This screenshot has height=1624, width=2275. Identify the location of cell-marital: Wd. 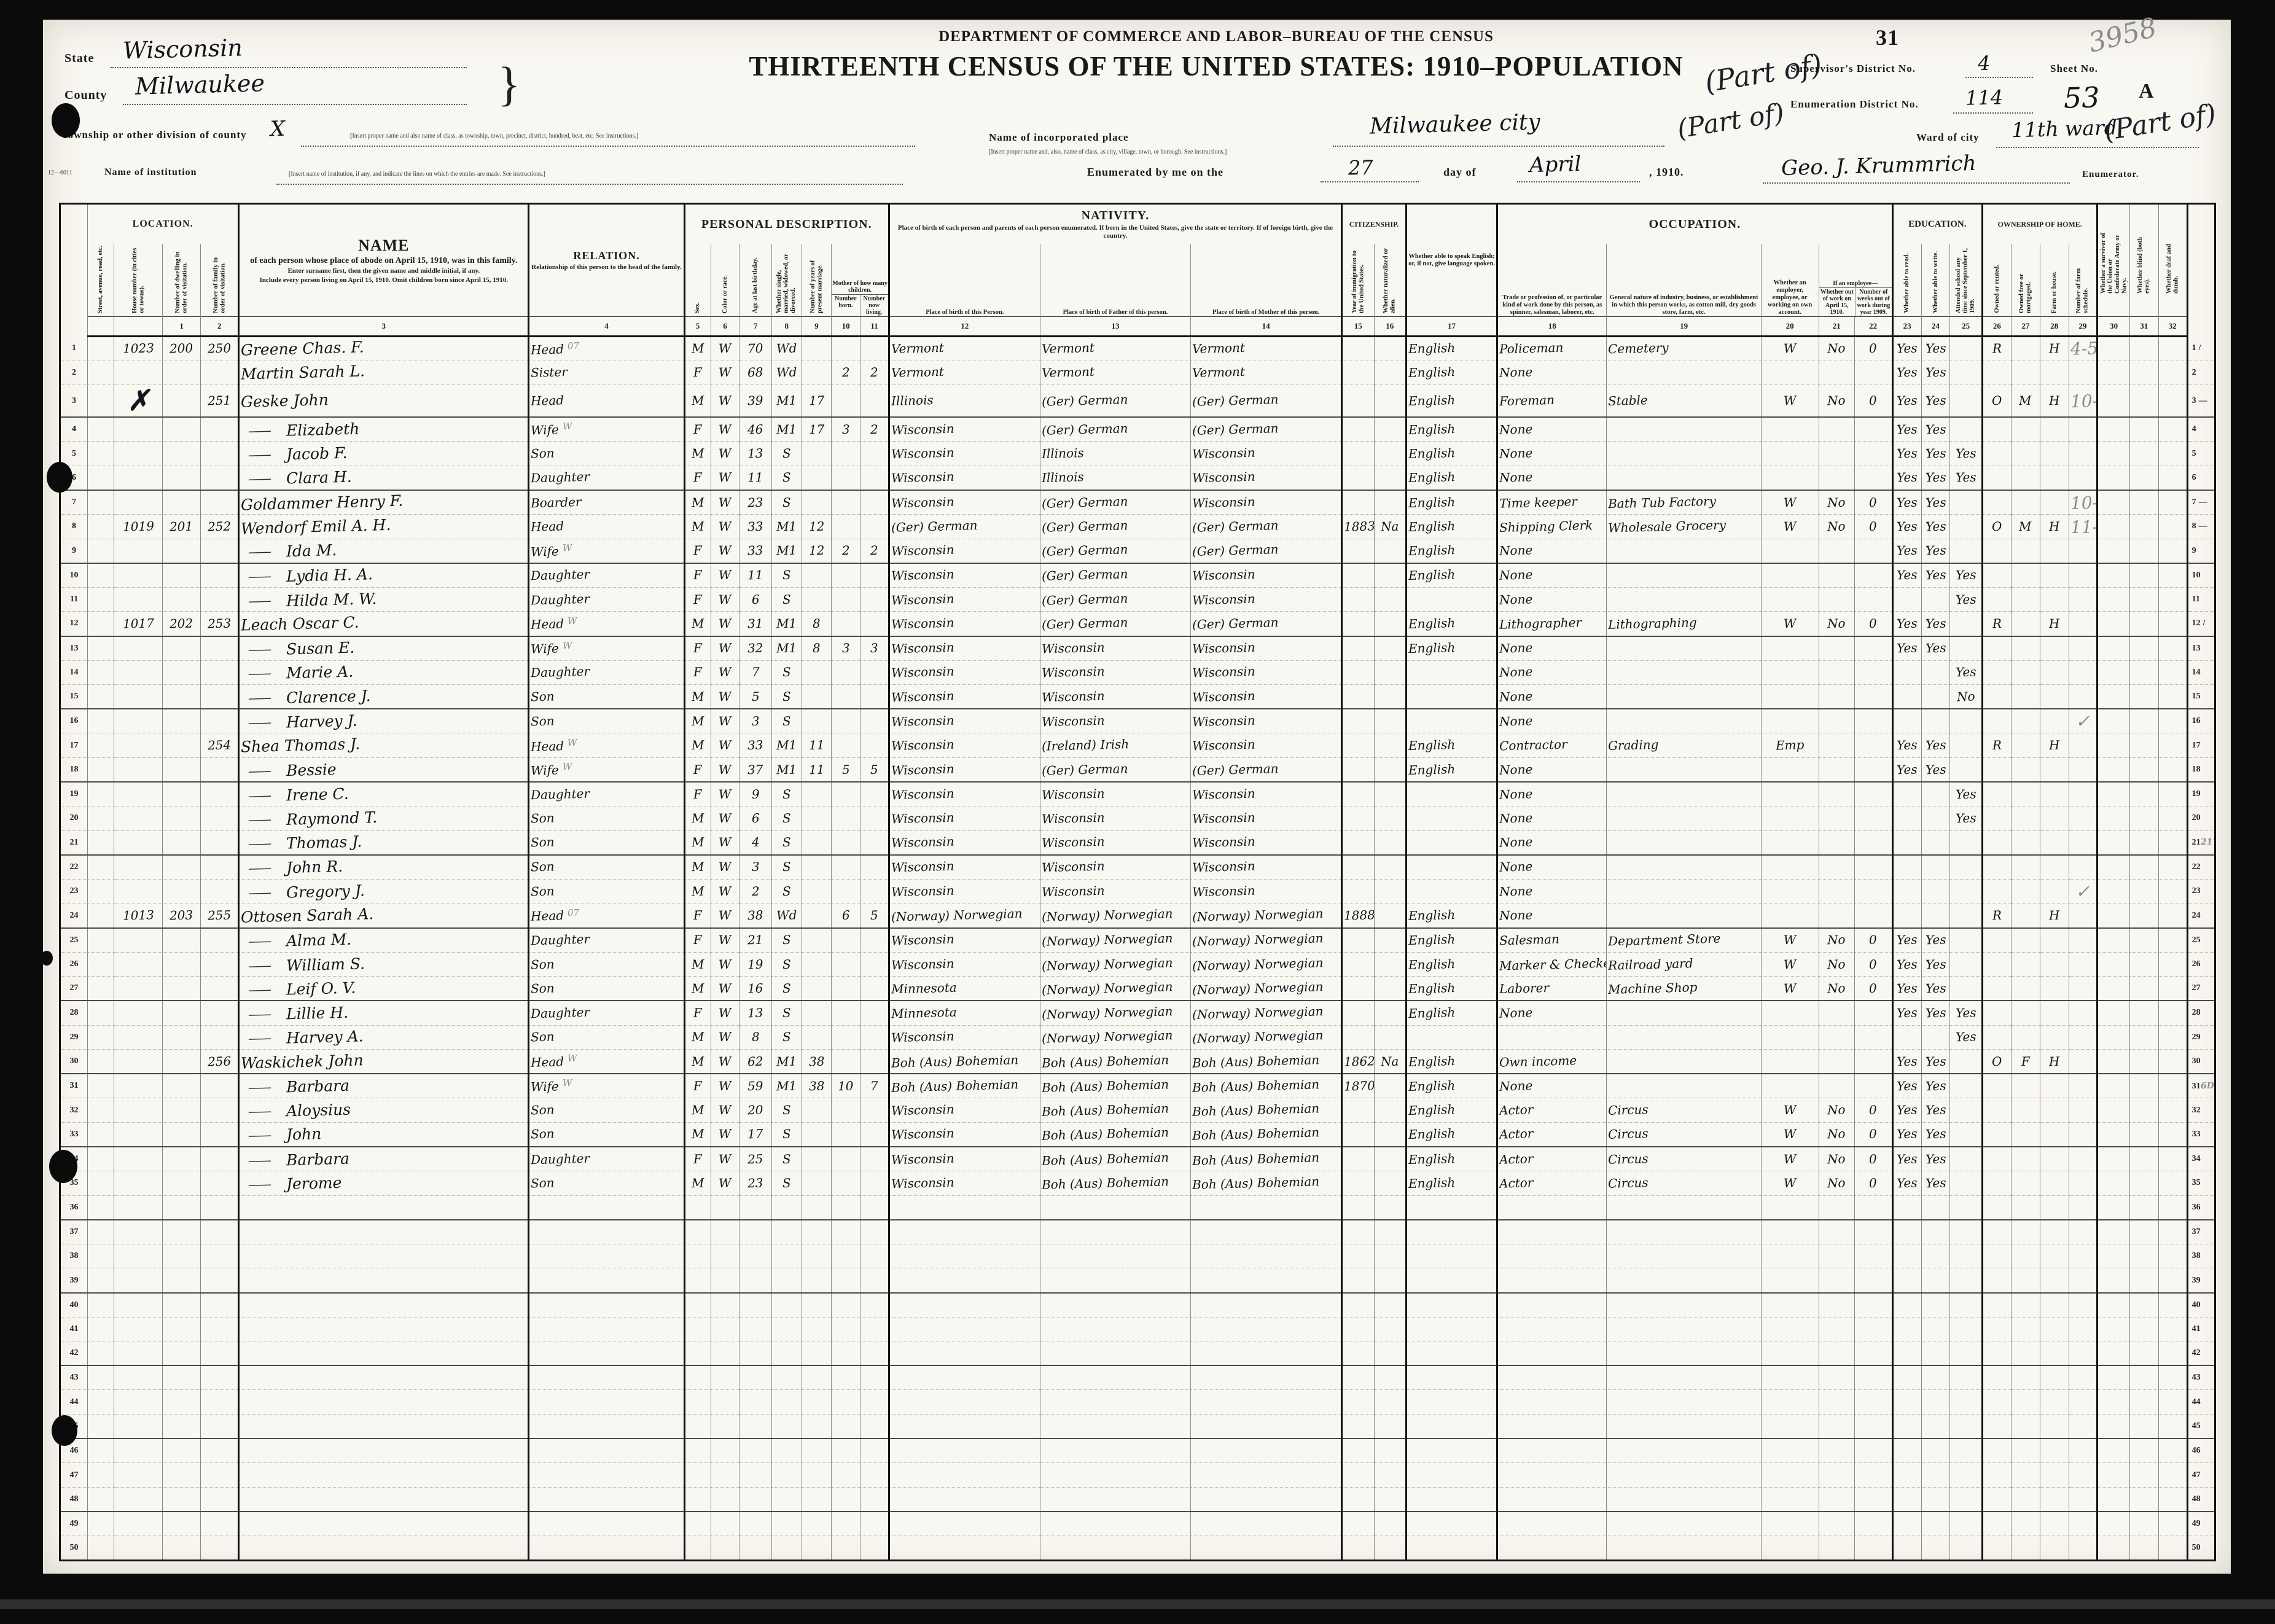
(786, 349).